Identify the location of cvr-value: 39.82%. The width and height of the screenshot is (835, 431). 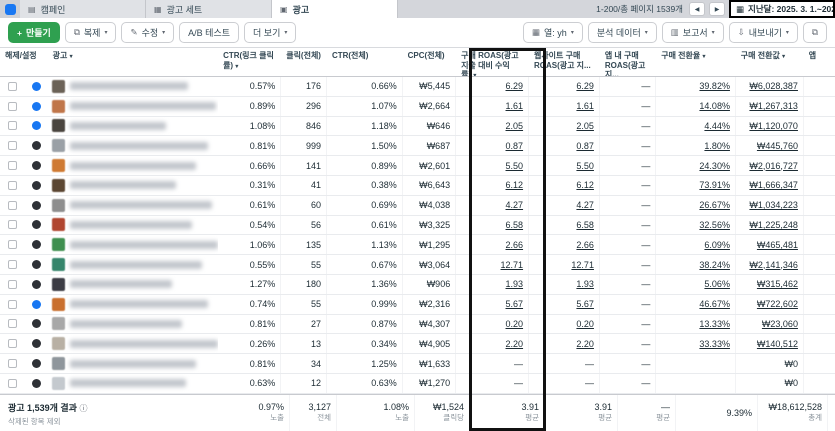
(696, 86).